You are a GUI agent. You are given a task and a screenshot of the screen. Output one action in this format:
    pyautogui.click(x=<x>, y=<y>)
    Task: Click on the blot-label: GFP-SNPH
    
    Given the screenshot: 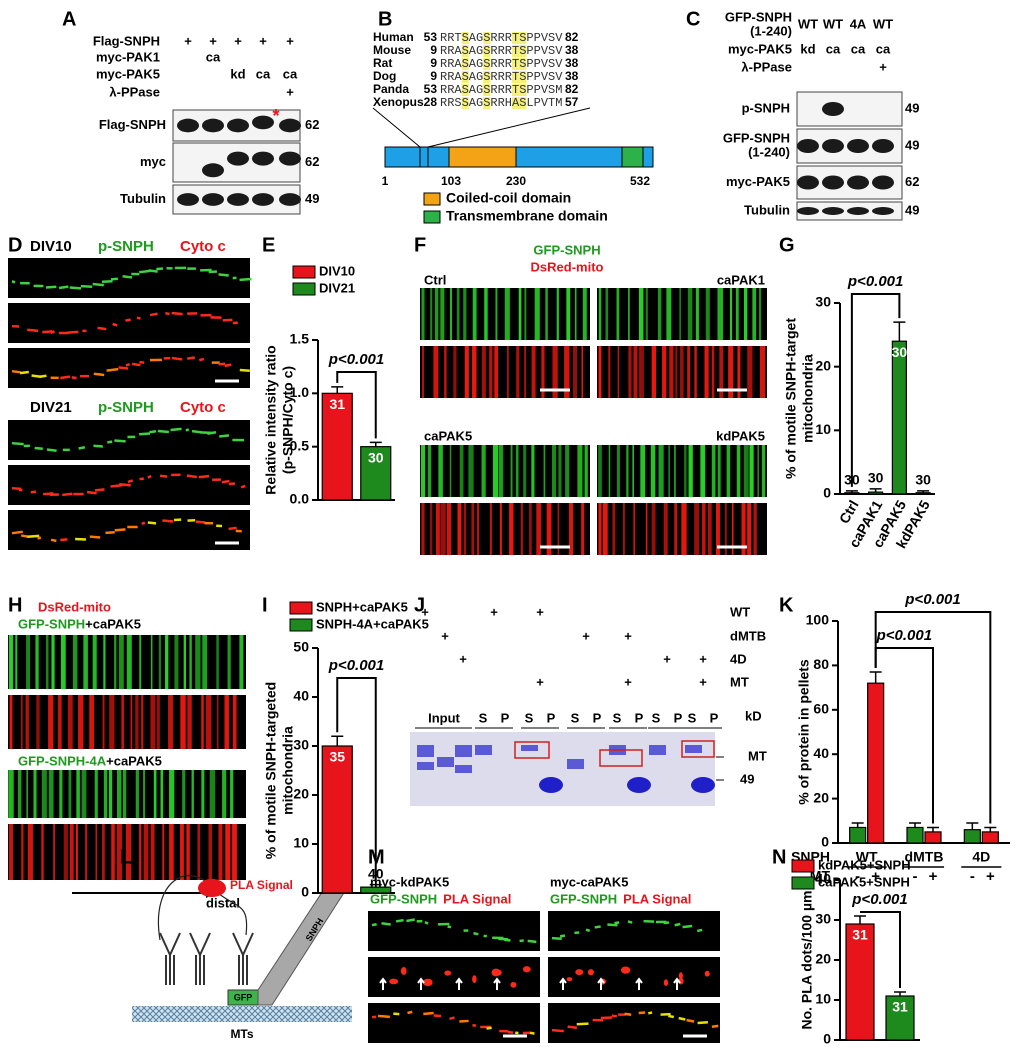 What is the action you would take?
    pyautogui.click(x=756, y=137)
    